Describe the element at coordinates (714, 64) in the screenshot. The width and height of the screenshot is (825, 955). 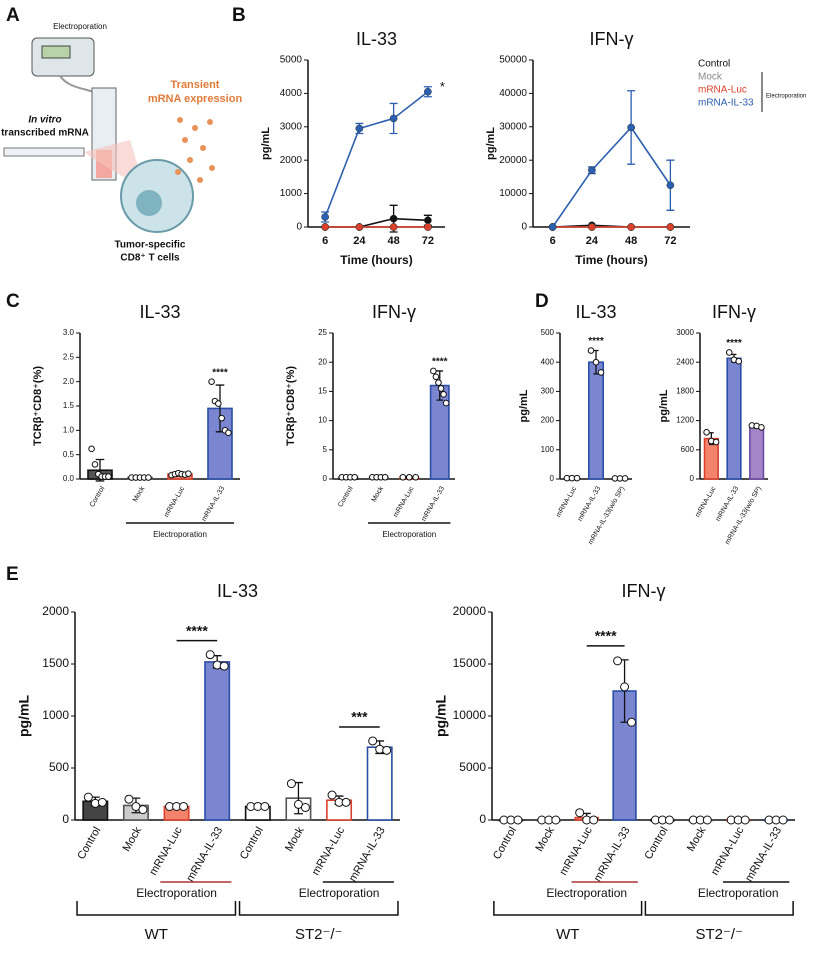
I see `legend-entry: Control` at that location.